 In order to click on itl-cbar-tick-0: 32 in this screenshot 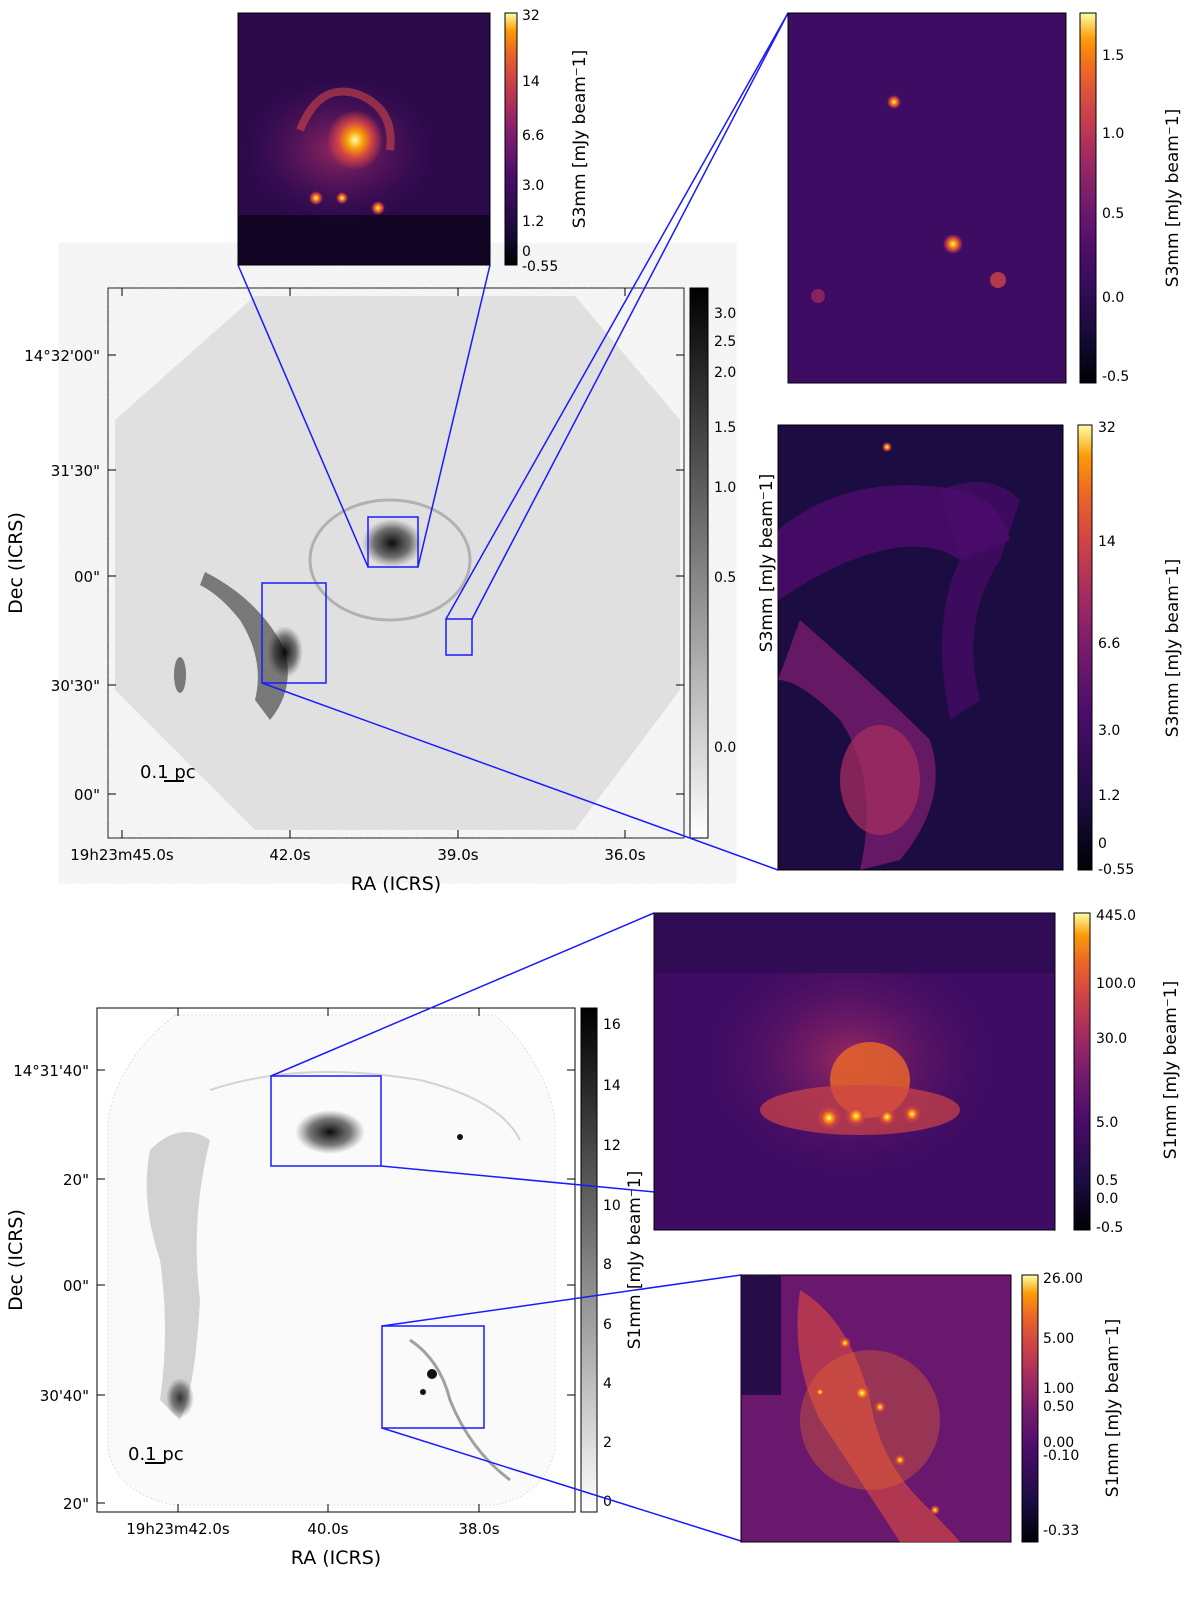, I will do `click(531, 16)`.